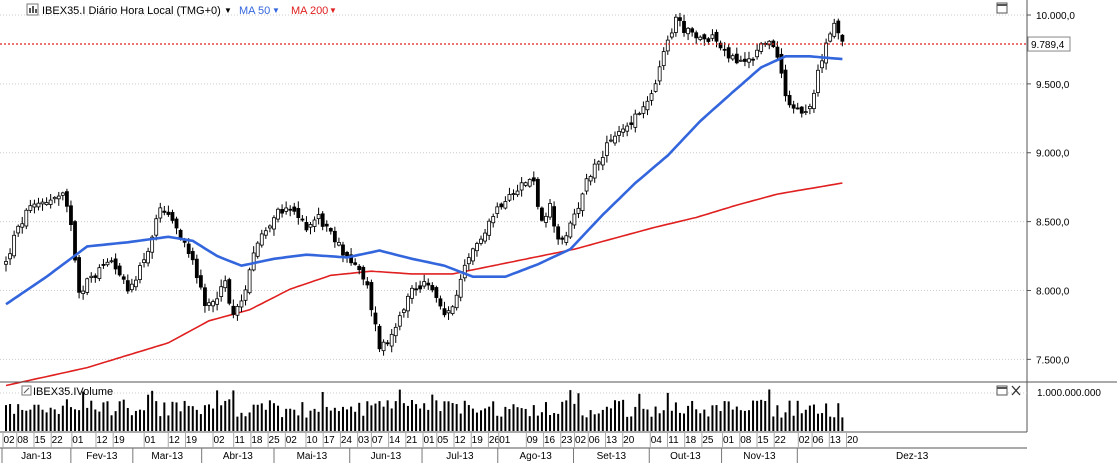  I want to click on ma200-legend-label: MA 200, so click(309, 11).